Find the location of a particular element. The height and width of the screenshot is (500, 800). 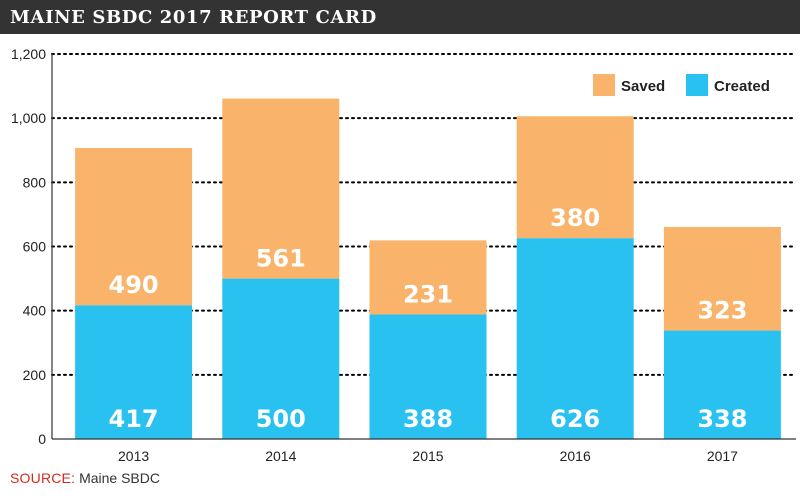

y-tick-label: 800 is located at coordinates (35, 182).